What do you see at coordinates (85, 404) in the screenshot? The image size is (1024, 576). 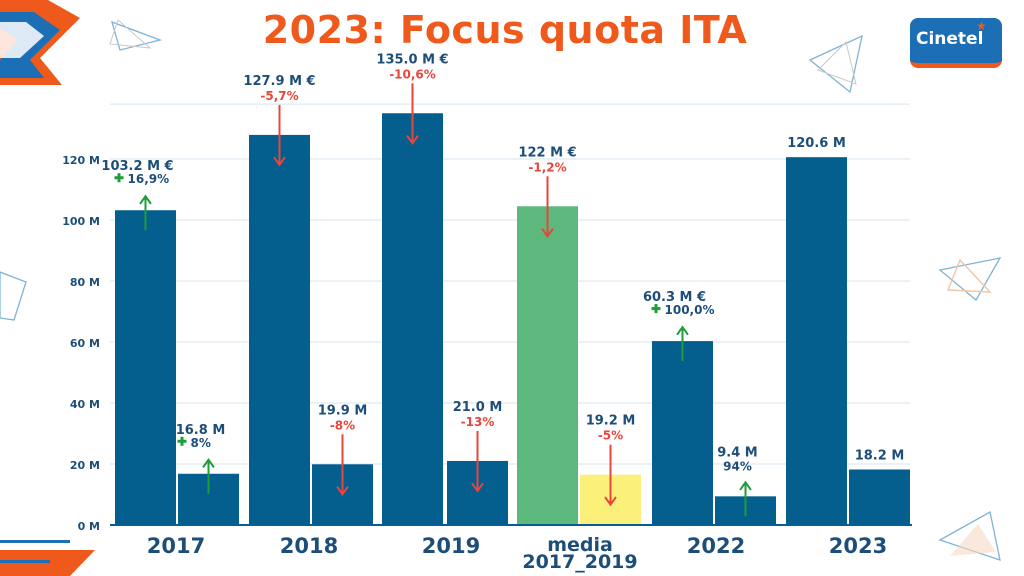 I see `y-tick-label: 40 M` at bounding box center [85, 404].